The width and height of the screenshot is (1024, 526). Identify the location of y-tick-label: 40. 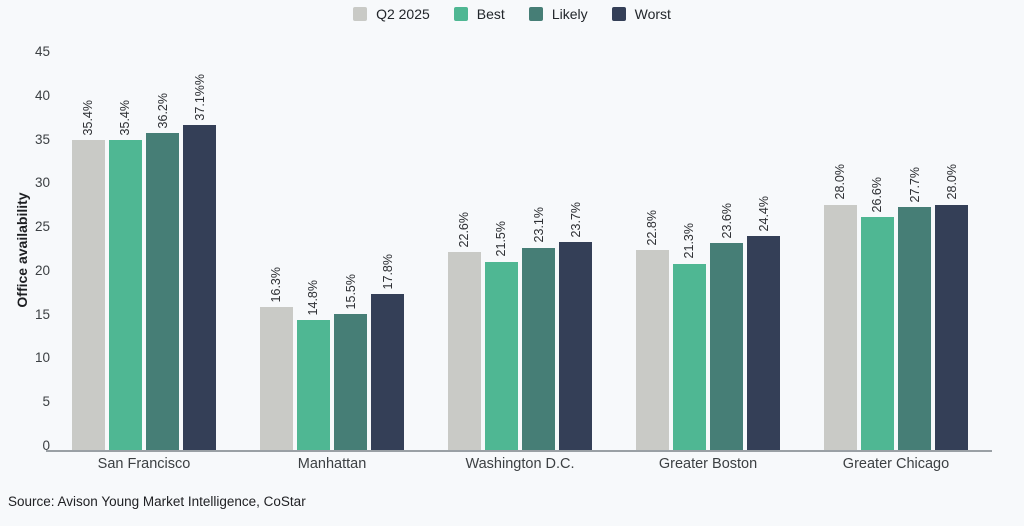
(42, 95).